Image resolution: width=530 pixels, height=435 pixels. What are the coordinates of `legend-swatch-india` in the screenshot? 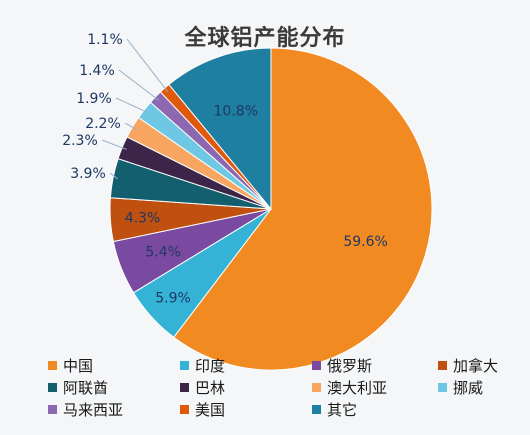 It's located at (184, 365).